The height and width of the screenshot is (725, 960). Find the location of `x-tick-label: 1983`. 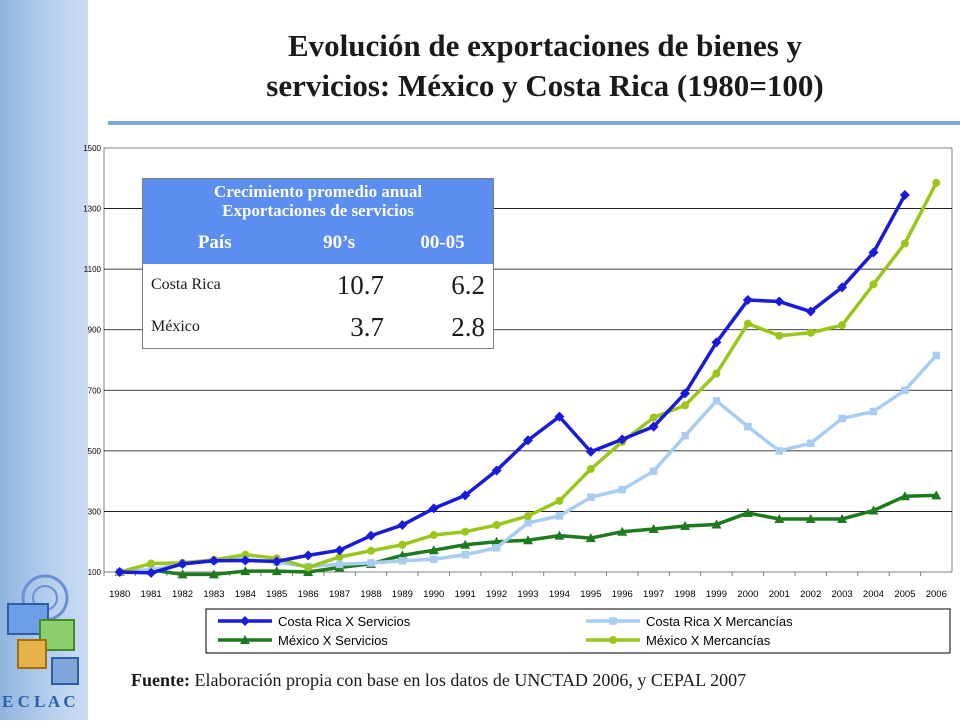

x-tick-label: 1983 is located at coordinates (213, 594).